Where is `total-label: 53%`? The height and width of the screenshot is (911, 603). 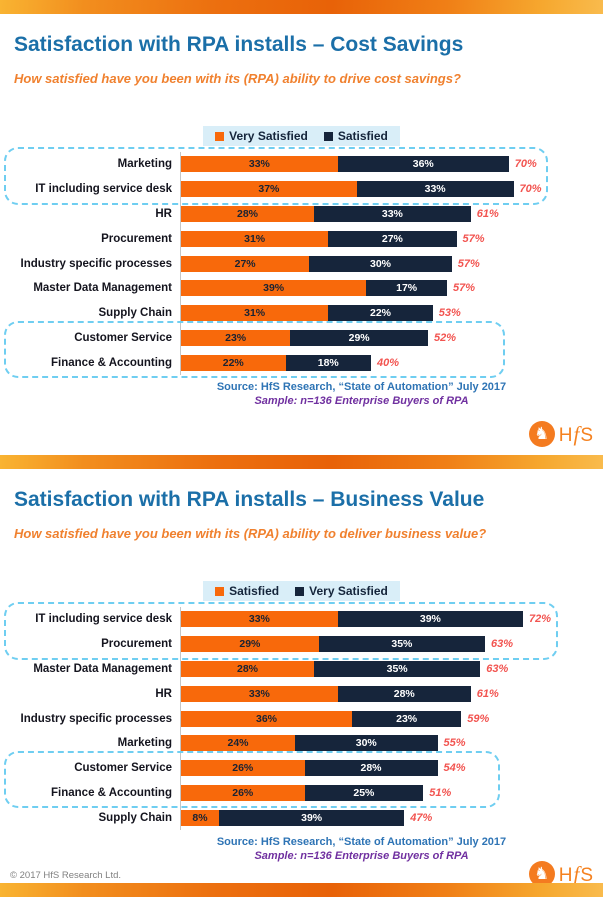
total-label: 53% is located at coordinates (449, 313).